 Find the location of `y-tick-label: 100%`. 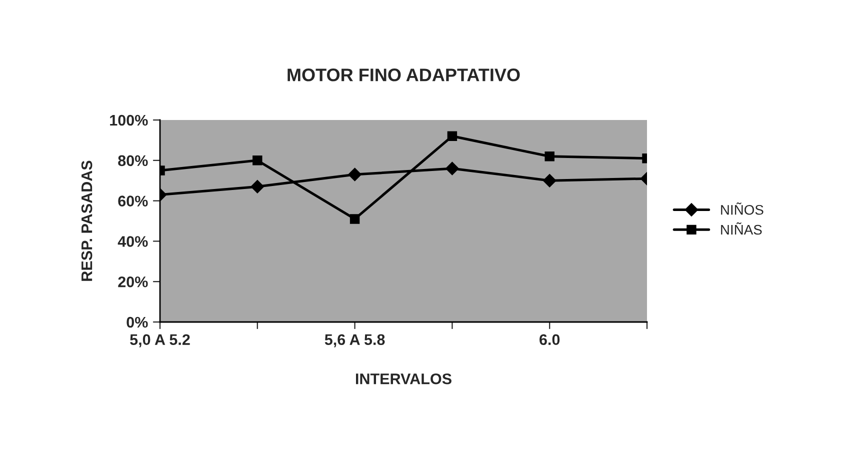

y-tick-label: 100% is located at coordinates (129, 120).